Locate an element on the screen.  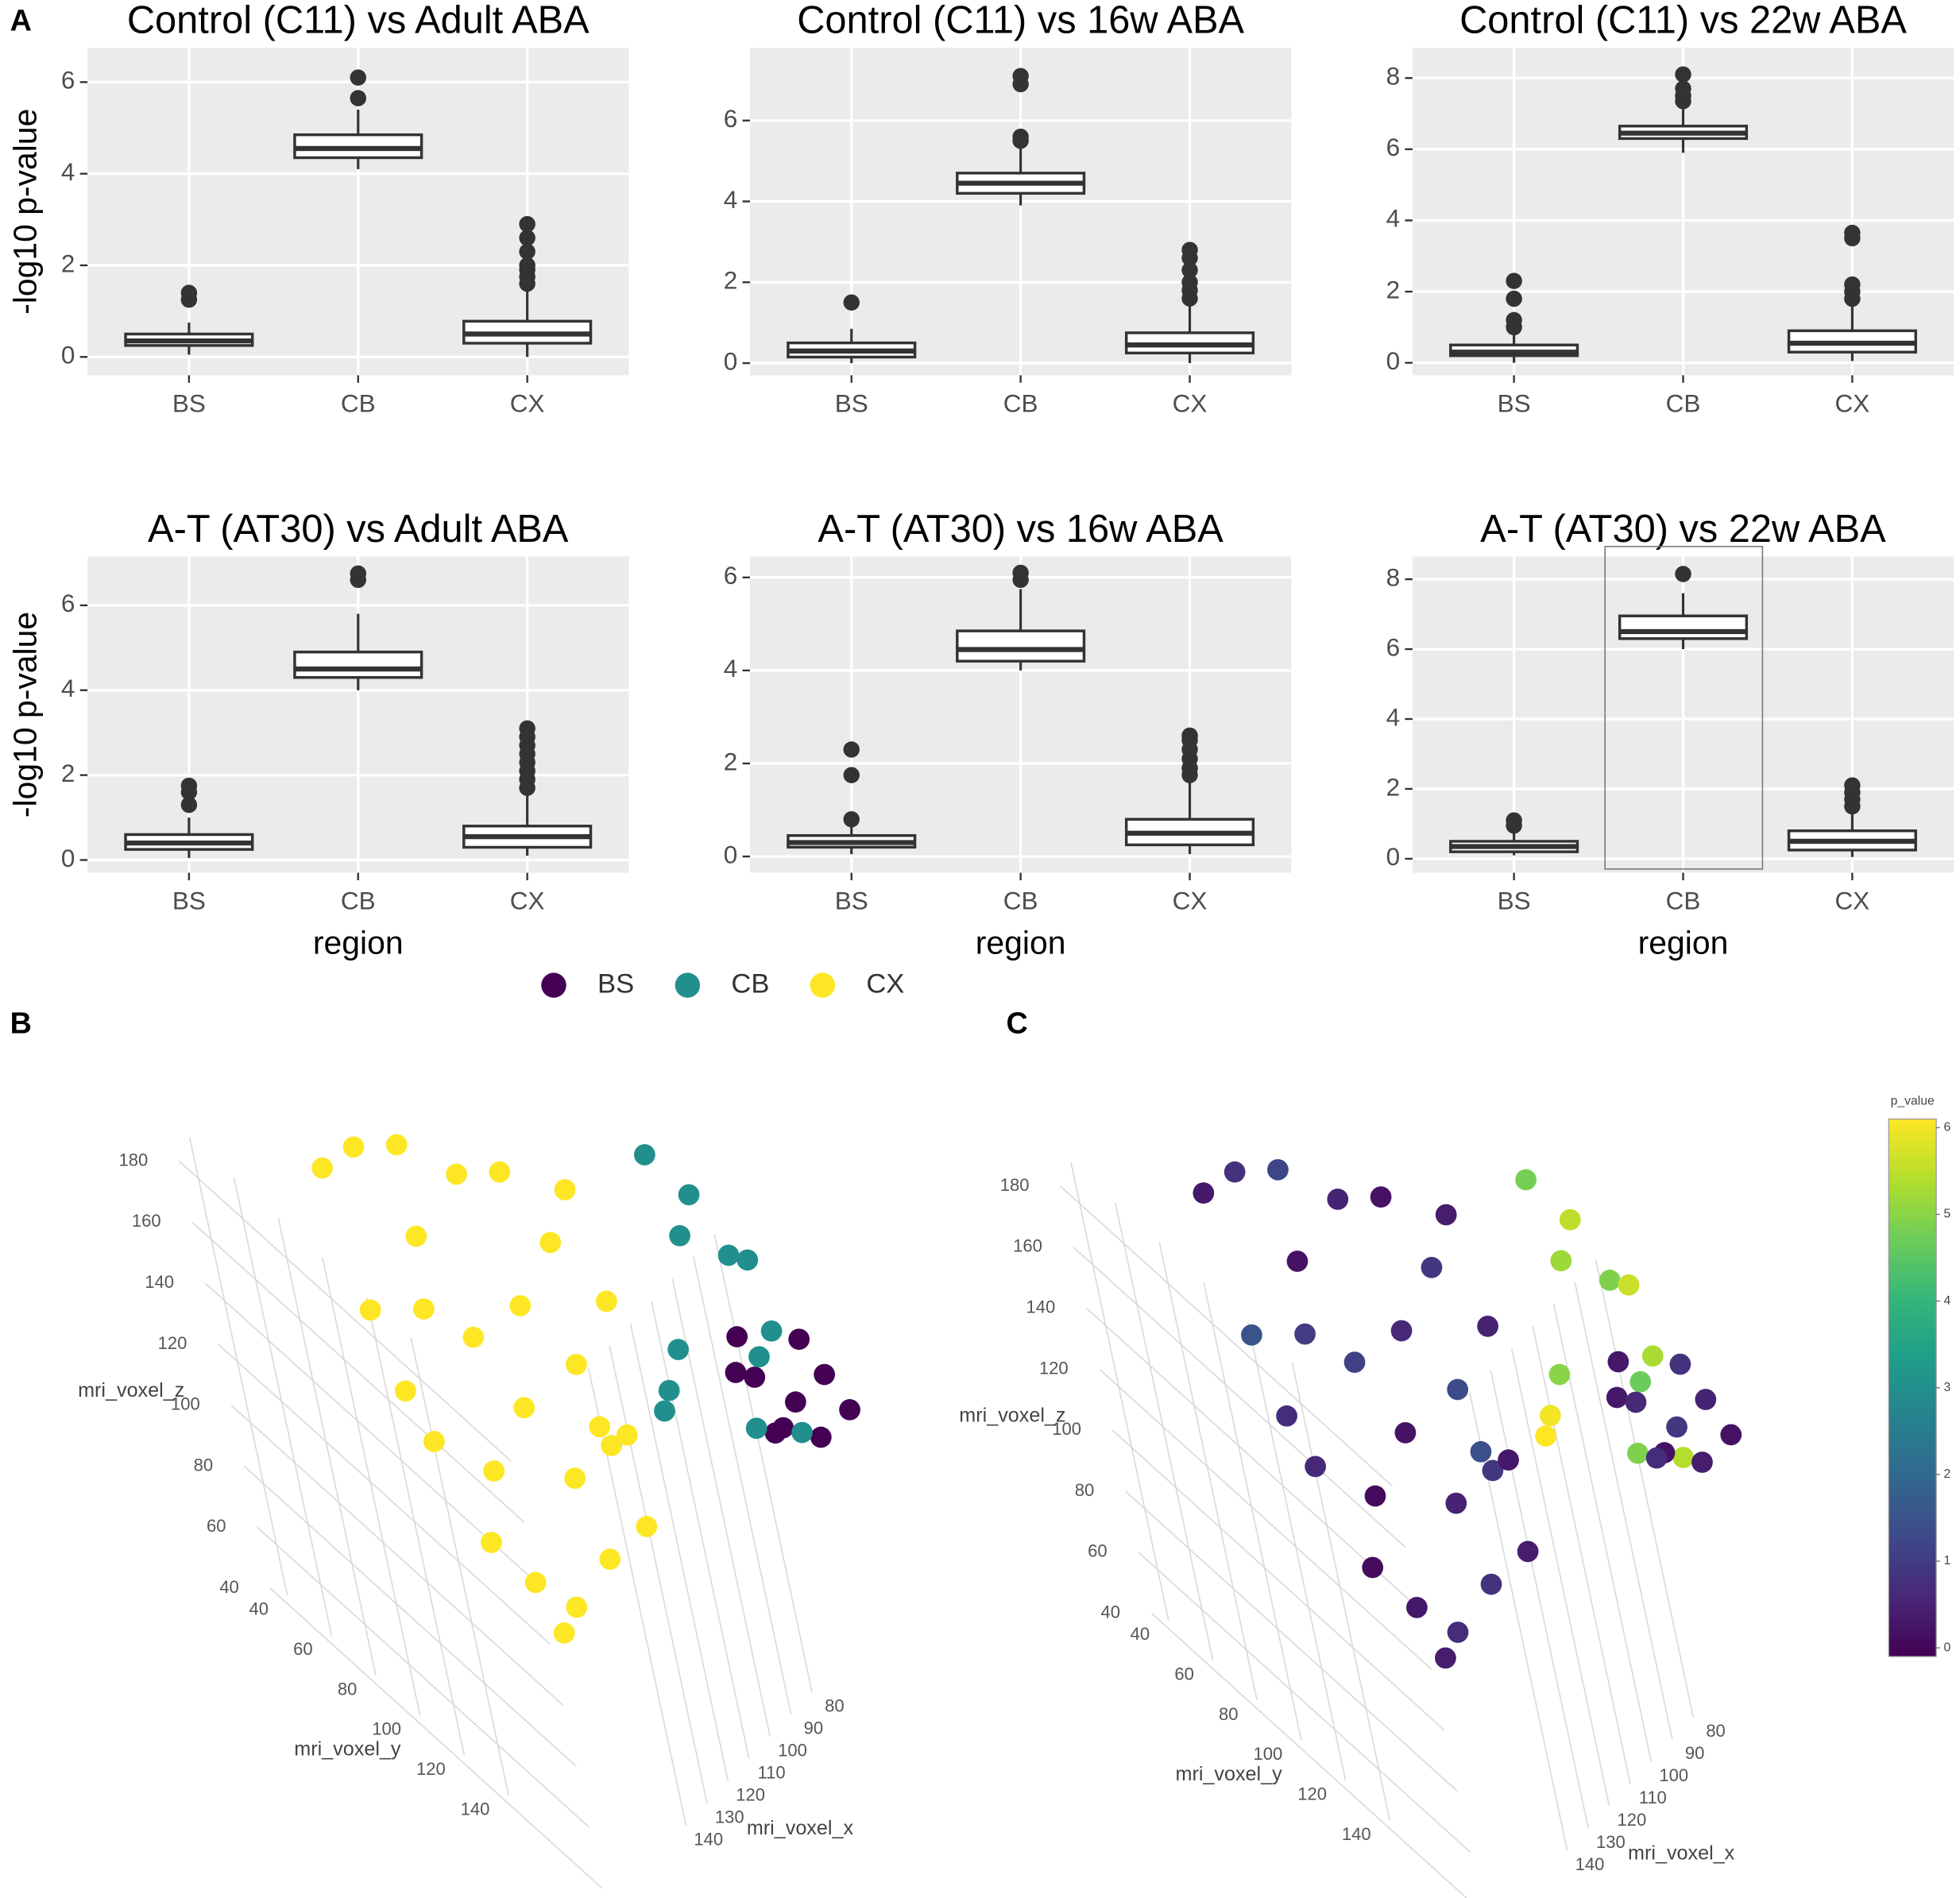
z-tick-label: 180 is located at coordinates (134, 1159).